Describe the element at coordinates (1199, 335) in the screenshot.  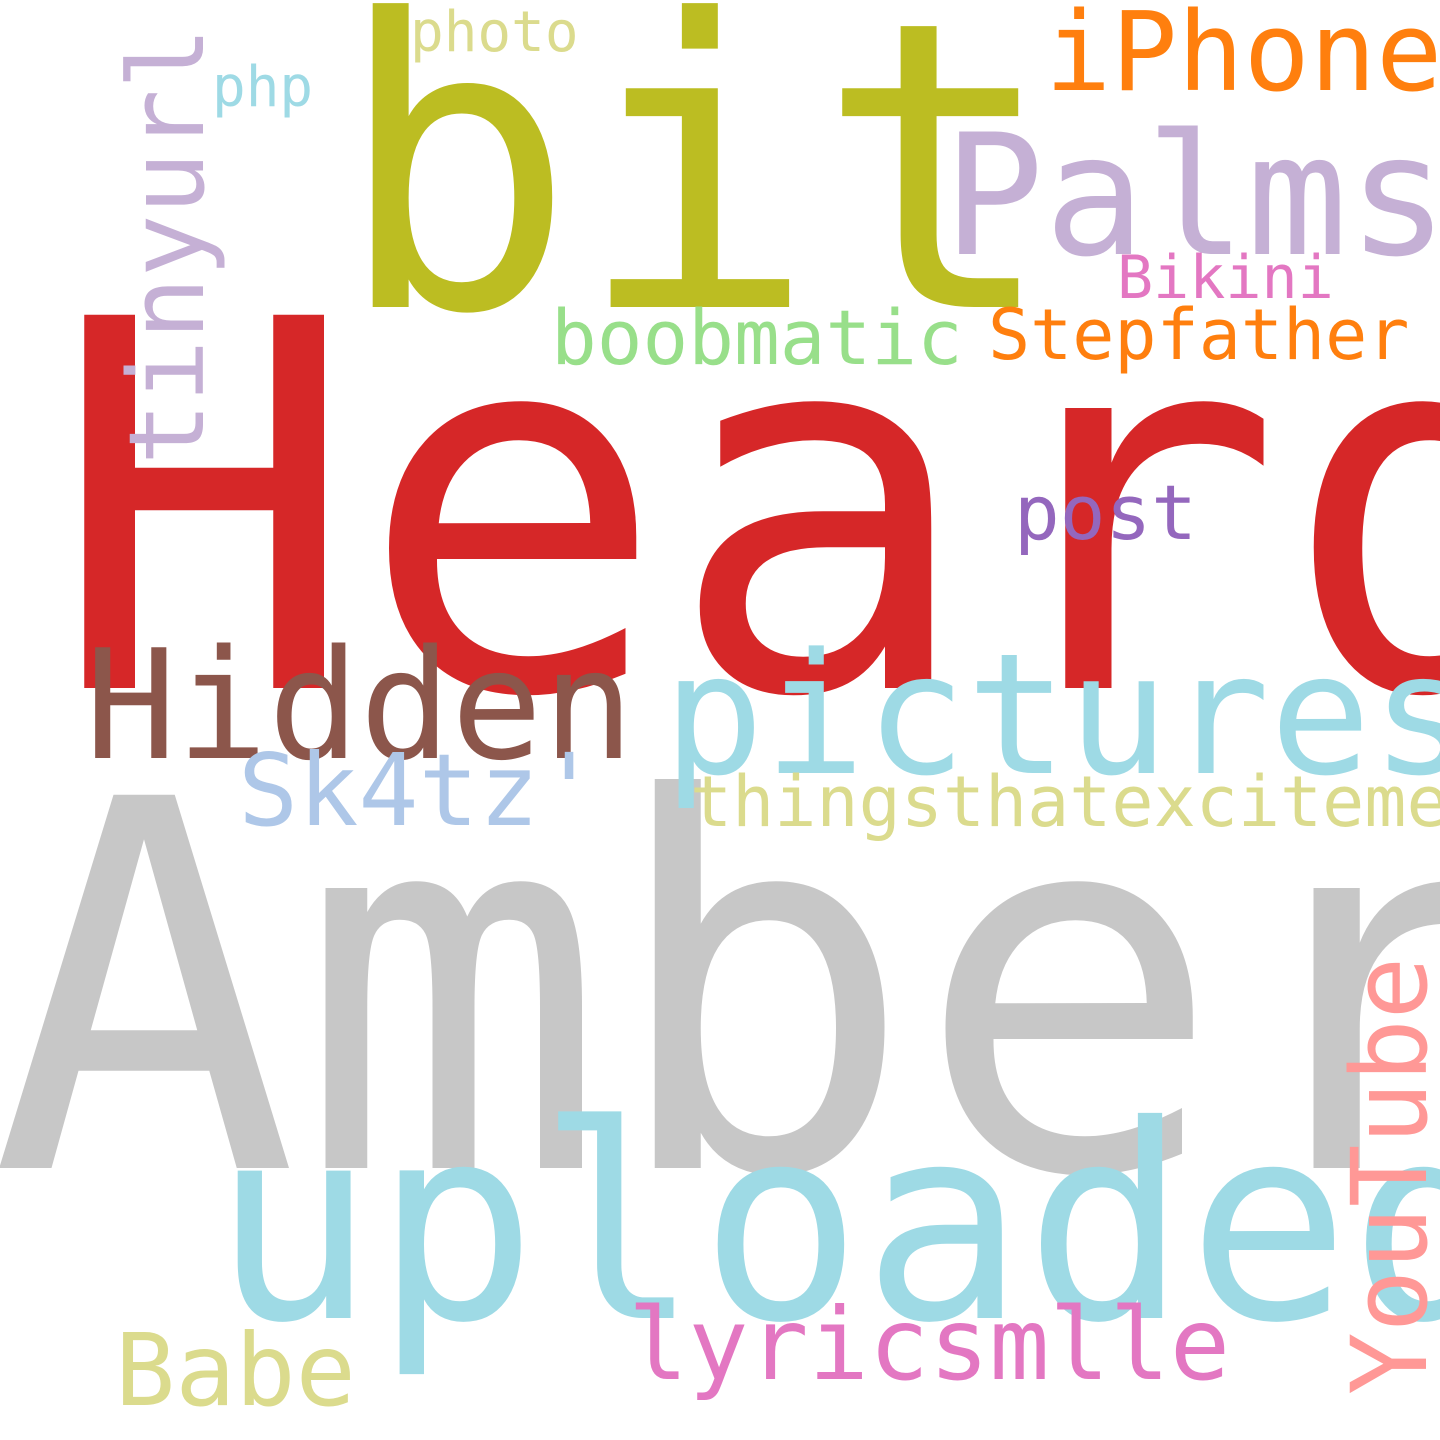
I see `word-stepfather: Stepfather` at that location.